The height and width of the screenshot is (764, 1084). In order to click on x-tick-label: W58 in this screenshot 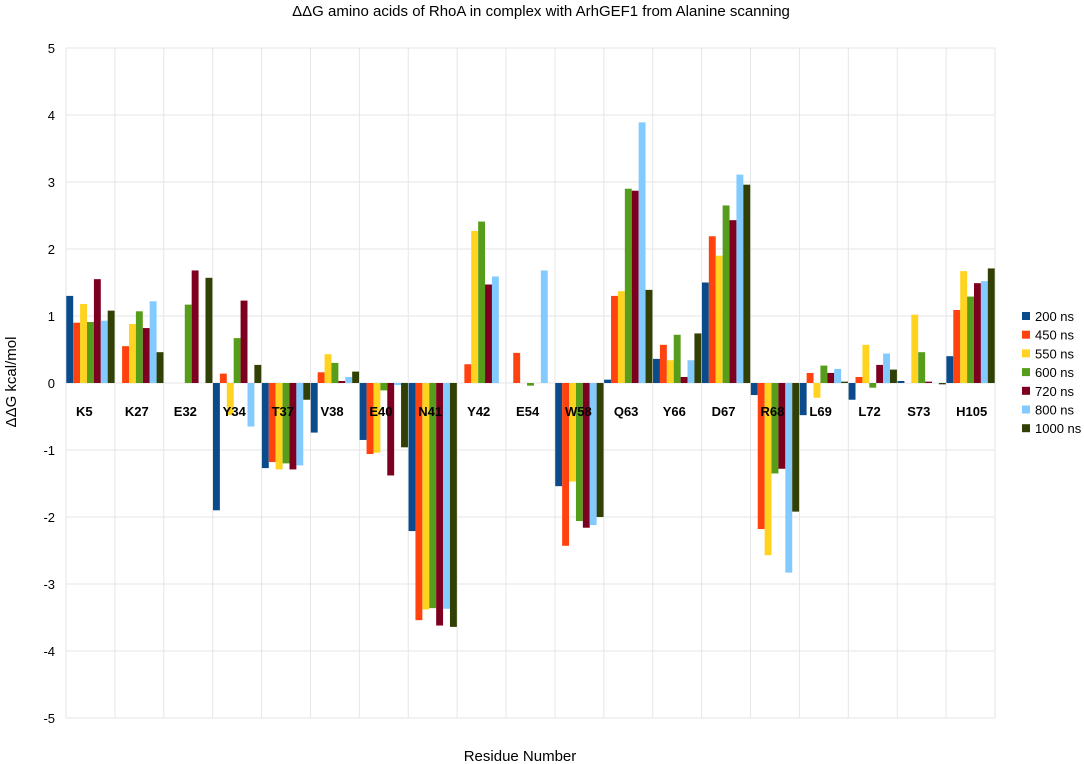, I will do `click(578, 411)`.